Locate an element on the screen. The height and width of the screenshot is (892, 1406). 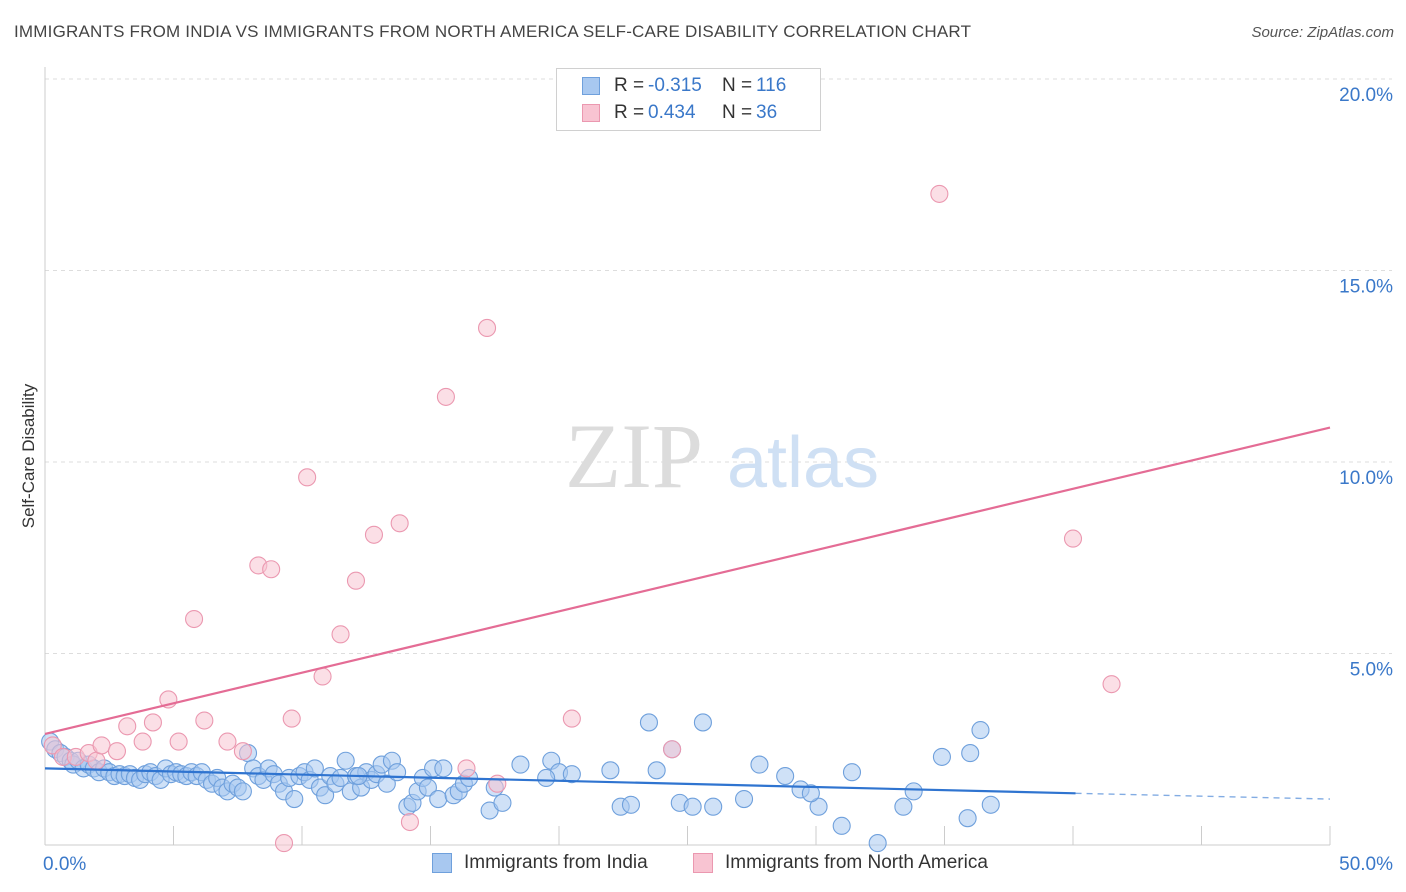
legend-swatch-north-america is located at coordinates (591, 113).